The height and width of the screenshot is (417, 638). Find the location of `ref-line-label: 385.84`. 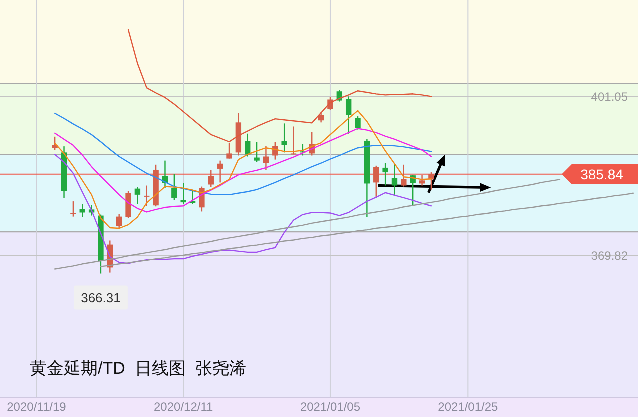

ref-line-label: 385.84 is located at coordinates (602, 174).